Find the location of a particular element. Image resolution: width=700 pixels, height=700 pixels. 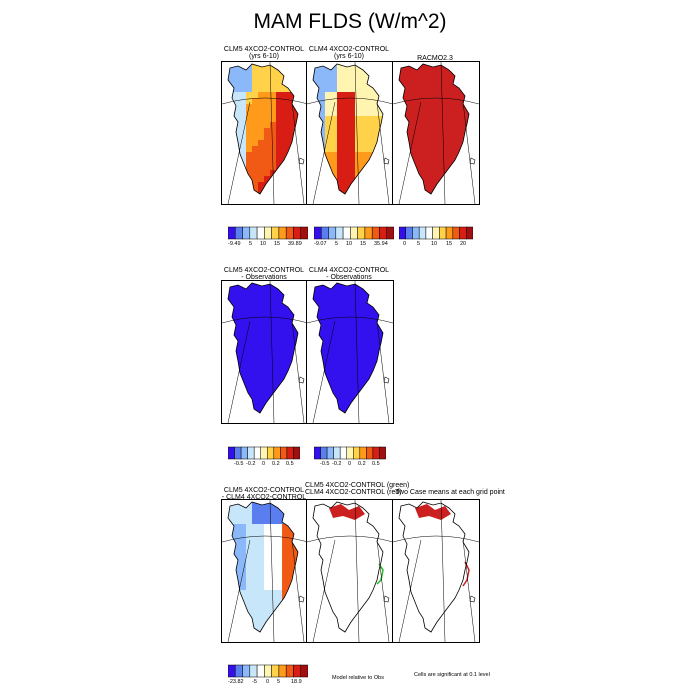

panel-title-line: CLM4 4XCO2-CONTROL is located at coordinates (349, 270).